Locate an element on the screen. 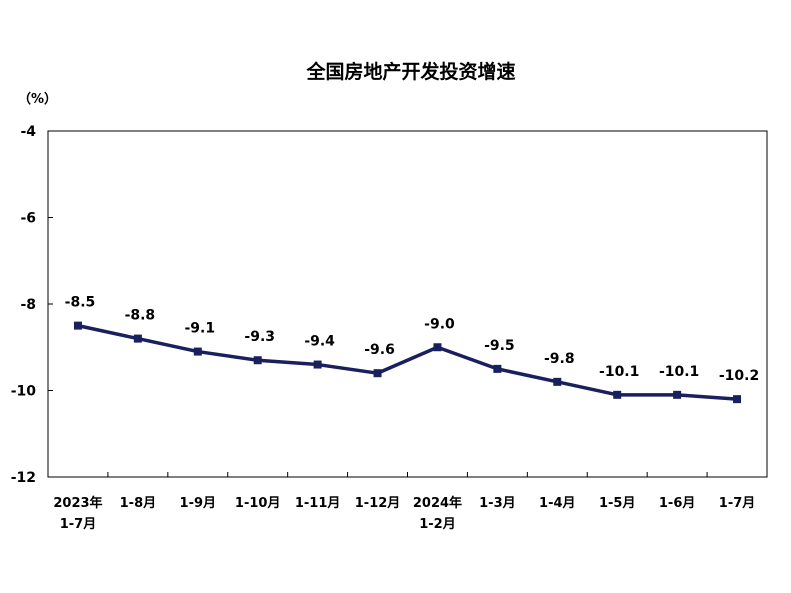 Image resolution: width=791 pixels, height=593 pixels. data-label: -9.8 is located at coordinates (559, 359).